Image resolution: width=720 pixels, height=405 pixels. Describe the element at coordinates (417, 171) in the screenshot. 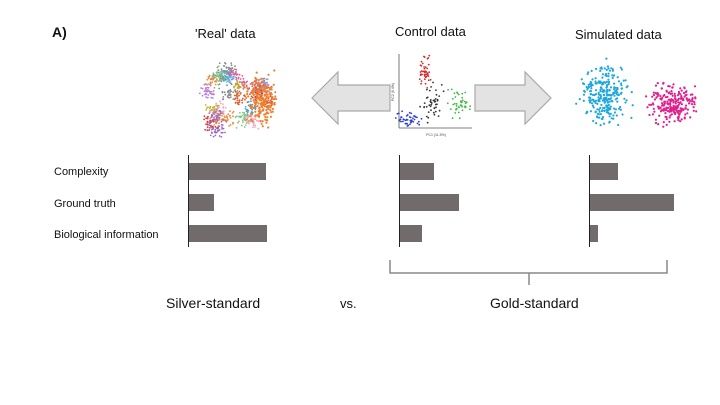

I see `control-complexity-bar` at that location.